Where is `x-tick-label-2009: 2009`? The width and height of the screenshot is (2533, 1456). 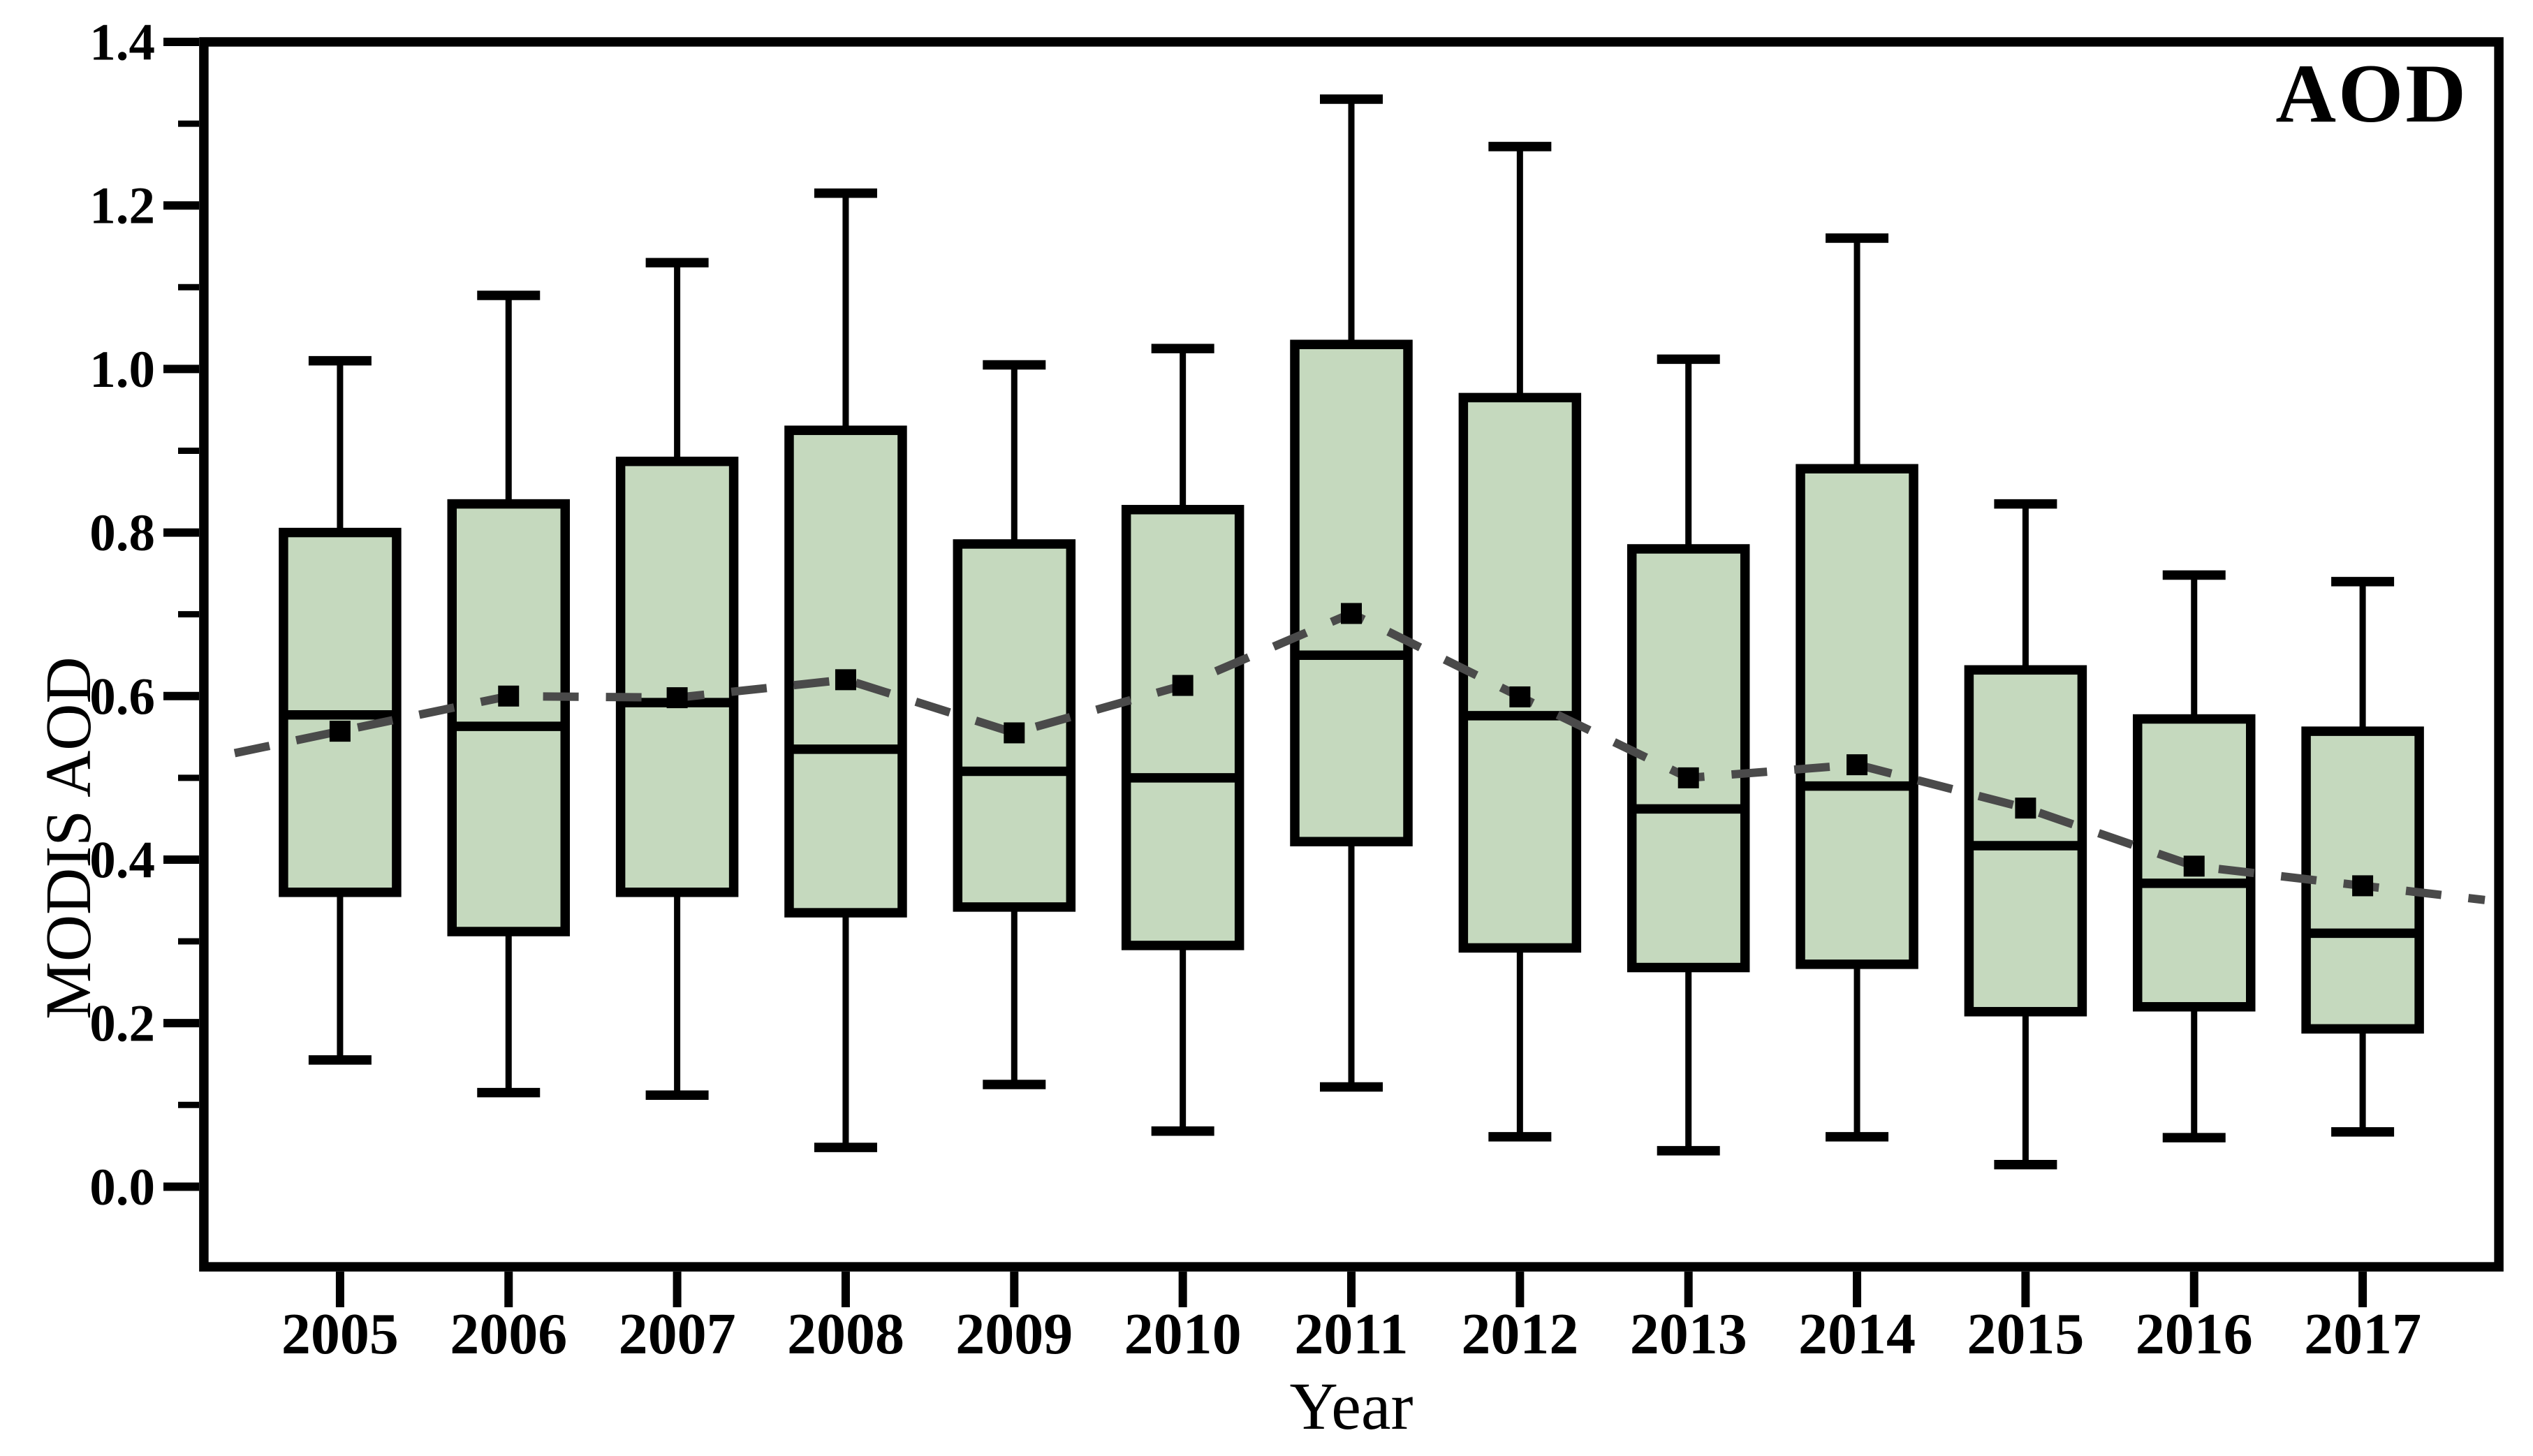
x-tick-label-2009: 2009 is located at coordinates (1014, 1334).